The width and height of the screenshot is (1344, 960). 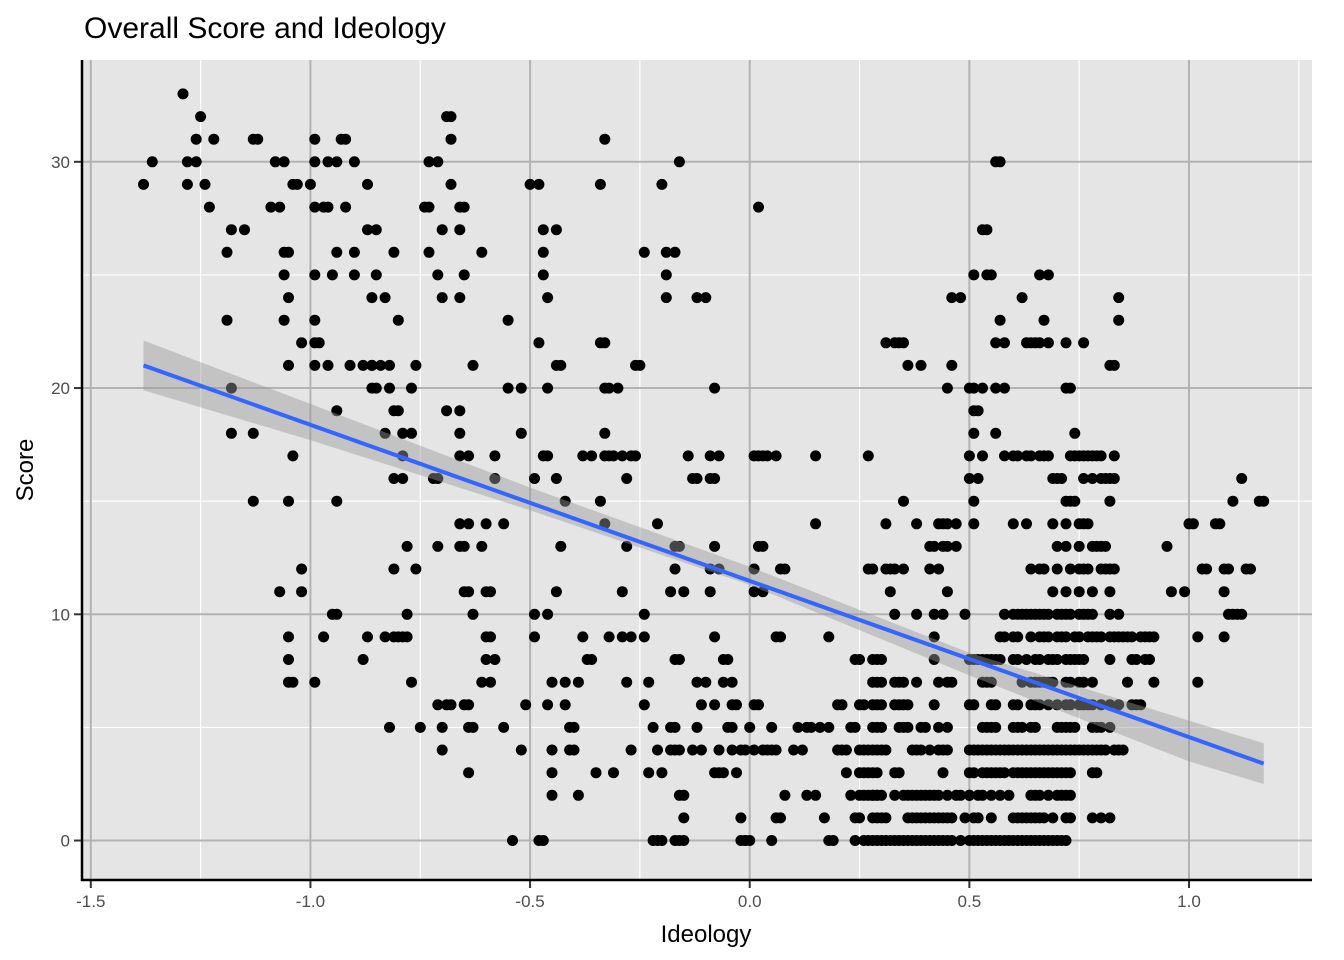 What do you see at coordinates (310, 901) in the screenshot?
I see `x-tick-label: -1.0` at bounding box center [310, 901].